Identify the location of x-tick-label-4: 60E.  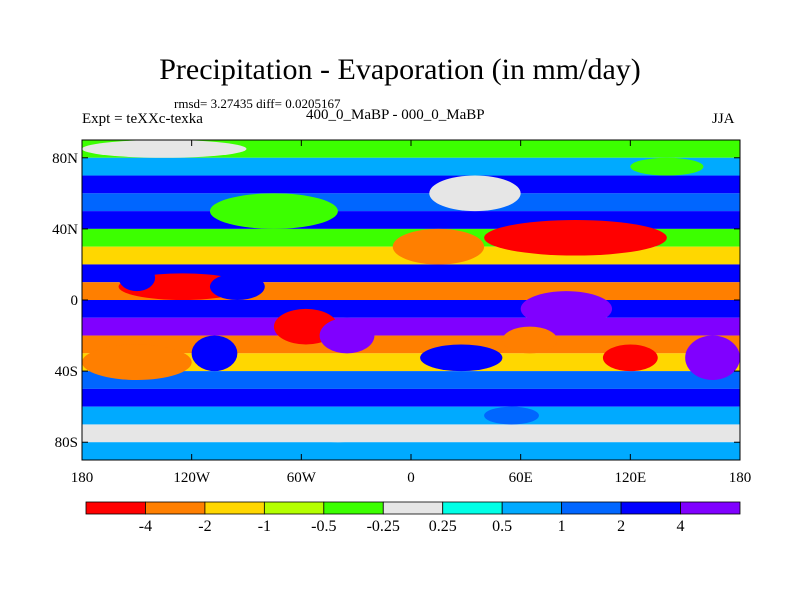
(521, 478).